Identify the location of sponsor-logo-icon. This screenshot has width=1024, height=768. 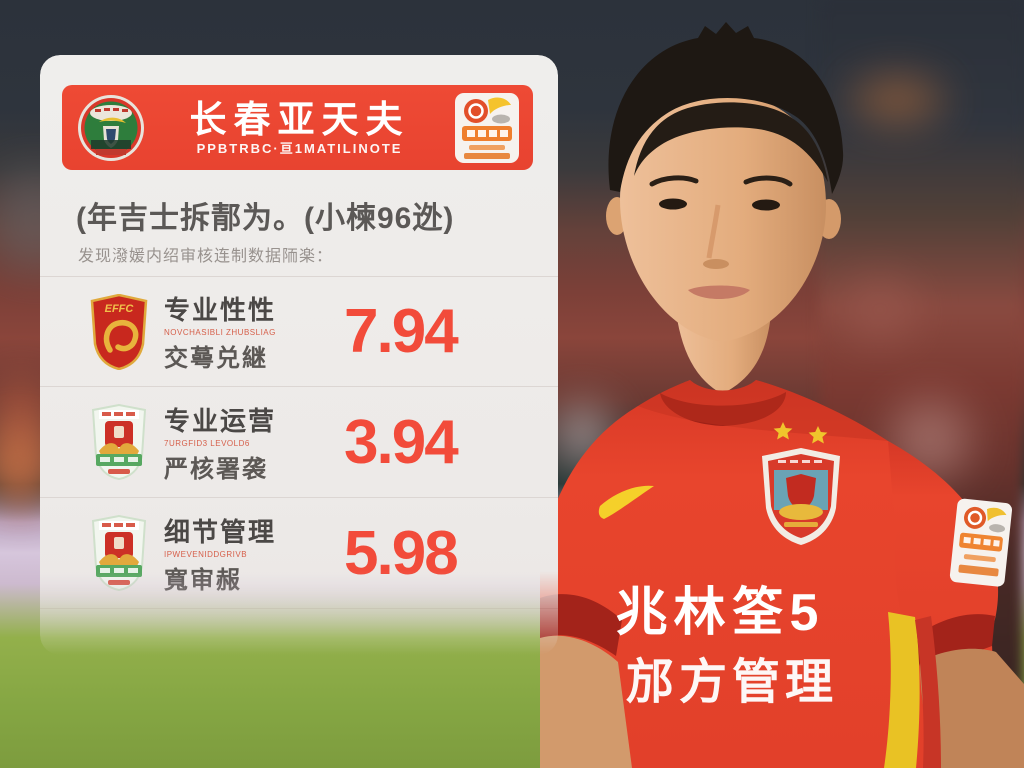
(487, 127).